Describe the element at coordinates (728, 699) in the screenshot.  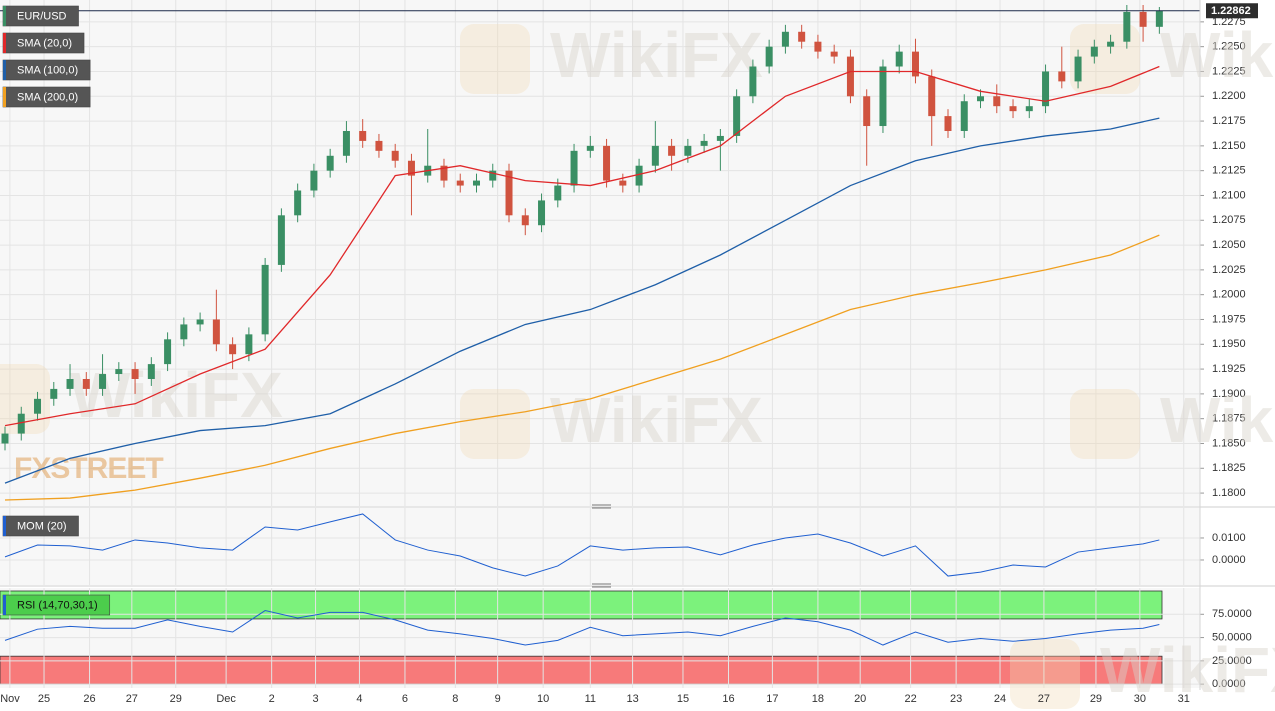
I see `x-tick-label: 16` at that location.